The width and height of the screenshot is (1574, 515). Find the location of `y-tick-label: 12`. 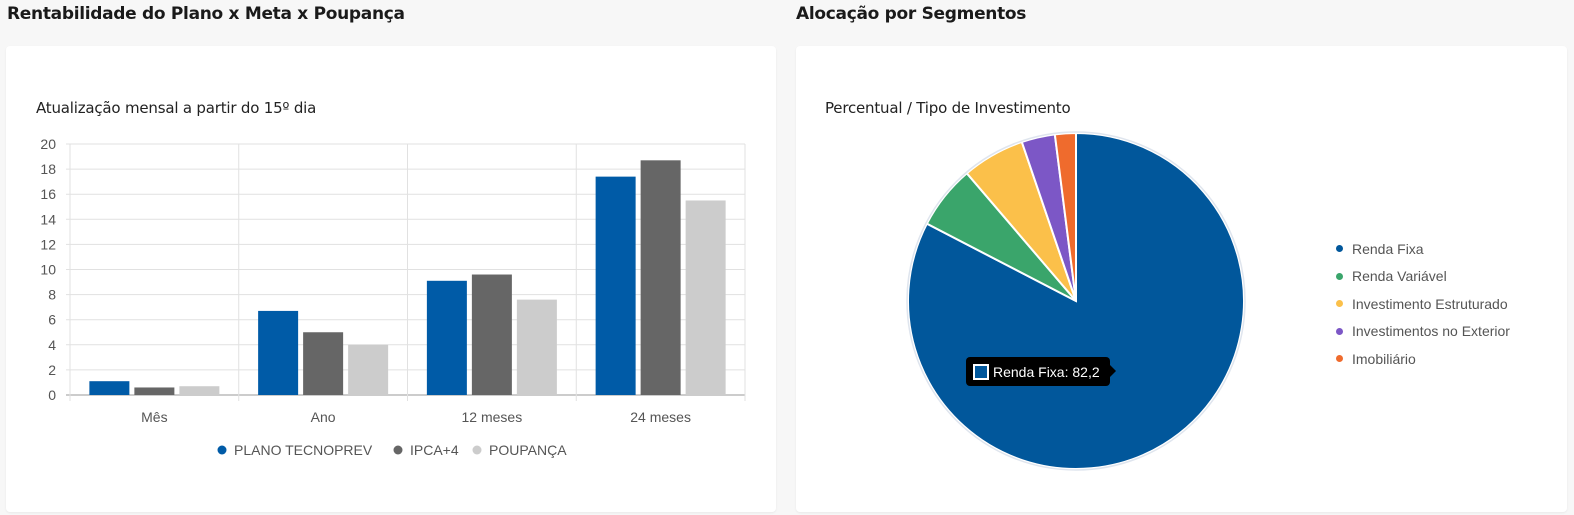

y-tick-label: 12 is located at coordinates (48, 244).